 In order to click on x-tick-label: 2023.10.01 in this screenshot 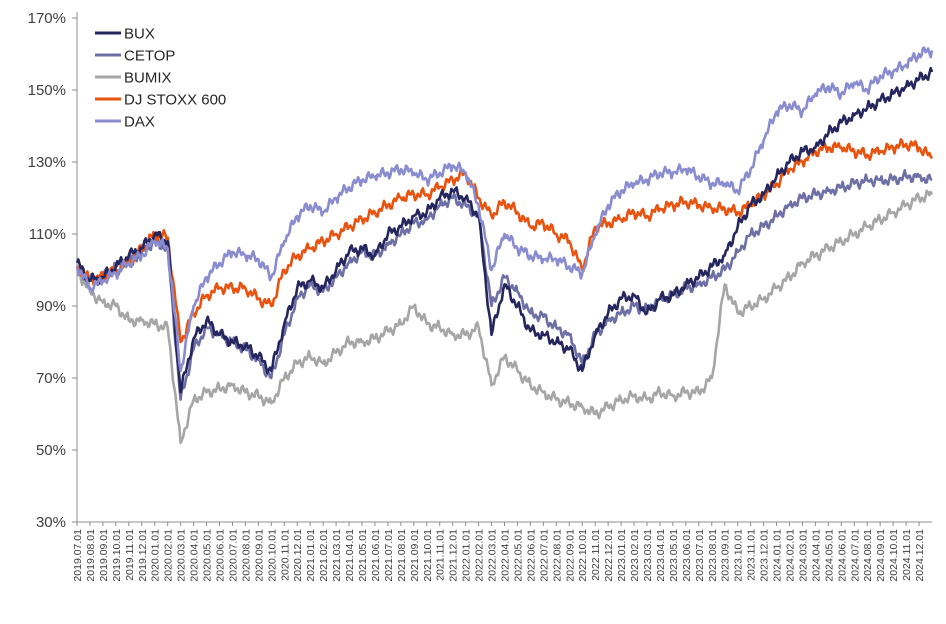, I will do `click(739, 555)`.